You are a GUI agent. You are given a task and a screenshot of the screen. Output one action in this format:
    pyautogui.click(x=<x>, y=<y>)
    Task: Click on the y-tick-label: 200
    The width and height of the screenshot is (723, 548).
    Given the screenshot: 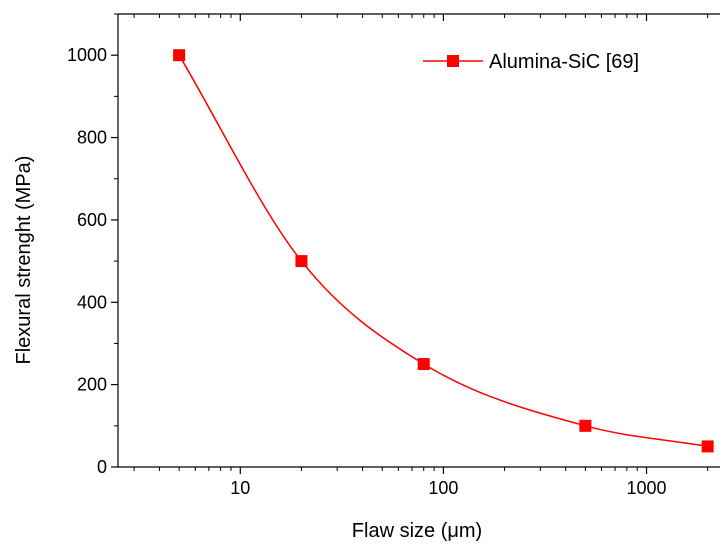 What is the action you would take?
    pyautogui.click(x=92, y=385)
    